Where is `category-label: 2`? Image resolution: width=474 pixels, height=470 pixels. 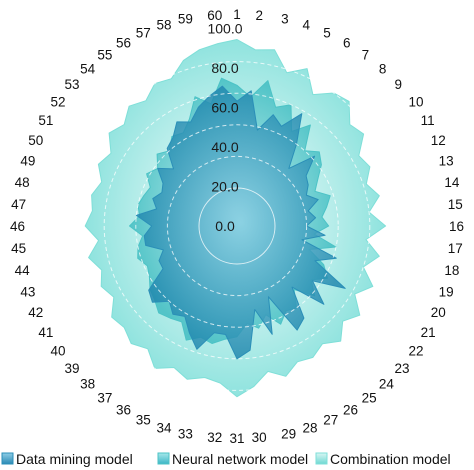
category-label: 2 is located at coordinates (259, 15).